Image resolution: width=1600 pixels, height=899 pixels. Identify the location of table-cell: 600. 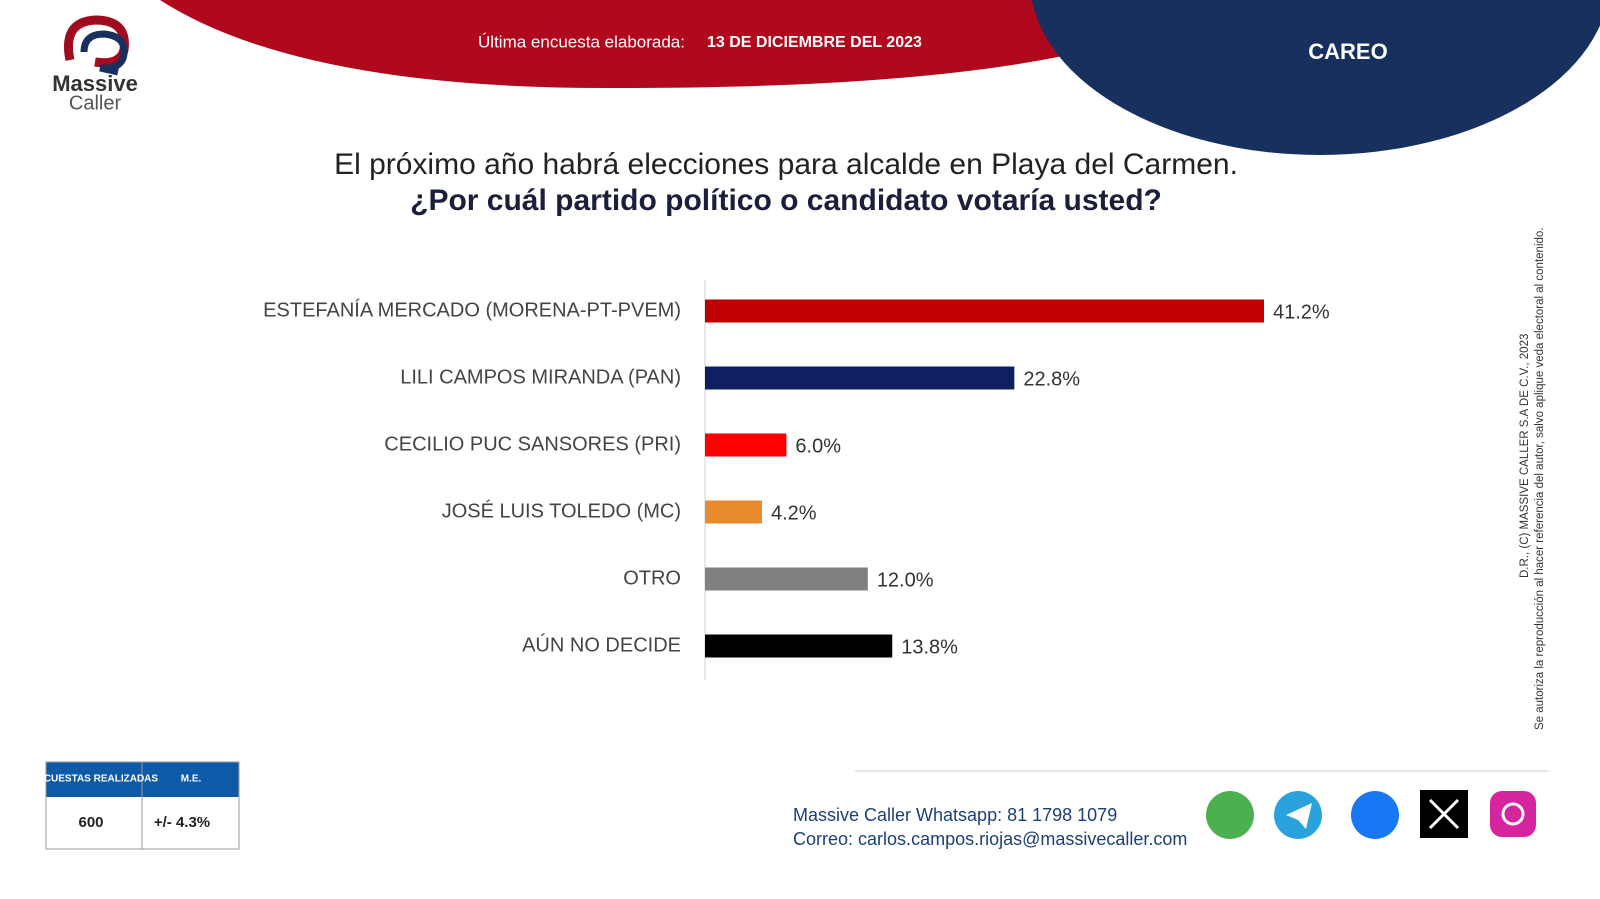
(90, 822).